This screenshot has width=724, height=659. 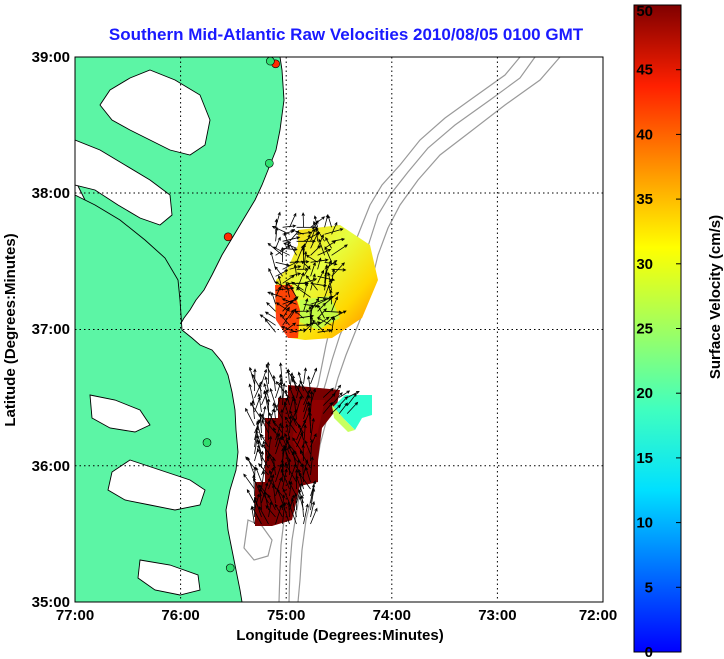 I want to click on x-tick-label: 76:00, so click(x=180, y=615).